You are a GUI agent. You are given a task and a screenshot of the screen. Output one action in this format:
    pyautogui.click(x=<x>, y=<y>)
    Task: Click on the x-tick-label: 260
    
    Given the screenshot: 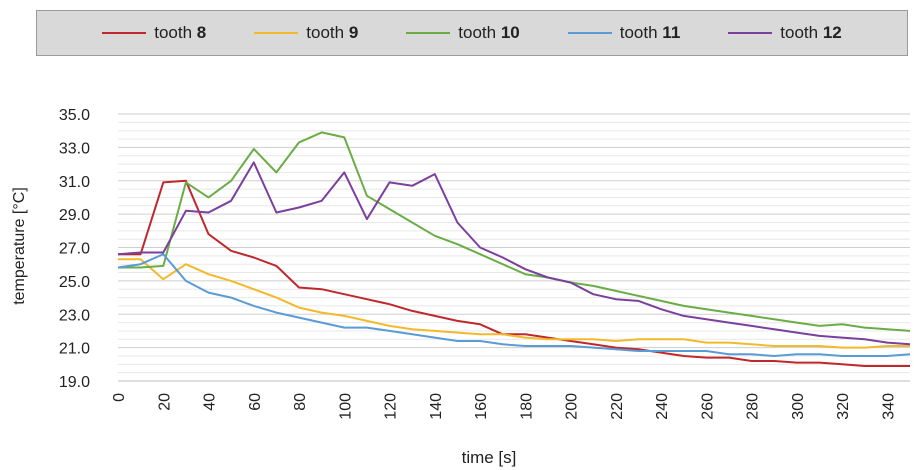 What is the action you would take?
    pyautogui.click(x=707, y=406)
    